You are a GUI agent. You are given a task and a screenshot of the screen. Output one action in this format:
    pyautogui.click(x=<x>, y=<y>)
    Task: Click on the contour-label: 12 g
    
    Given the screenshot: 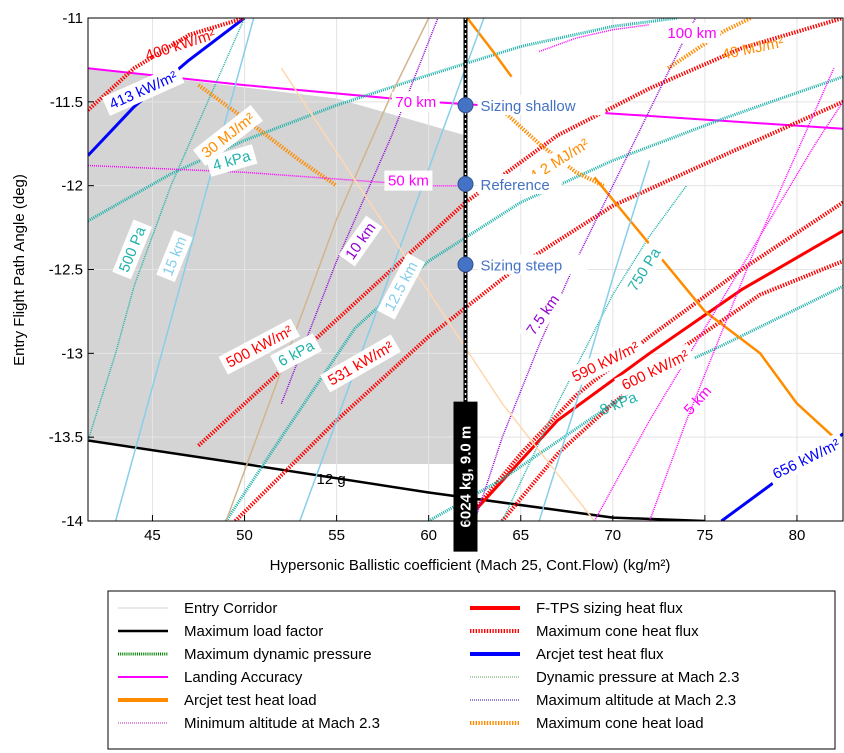 What is the action you would take?
    pyautogui.click(x=330, y=479)
    